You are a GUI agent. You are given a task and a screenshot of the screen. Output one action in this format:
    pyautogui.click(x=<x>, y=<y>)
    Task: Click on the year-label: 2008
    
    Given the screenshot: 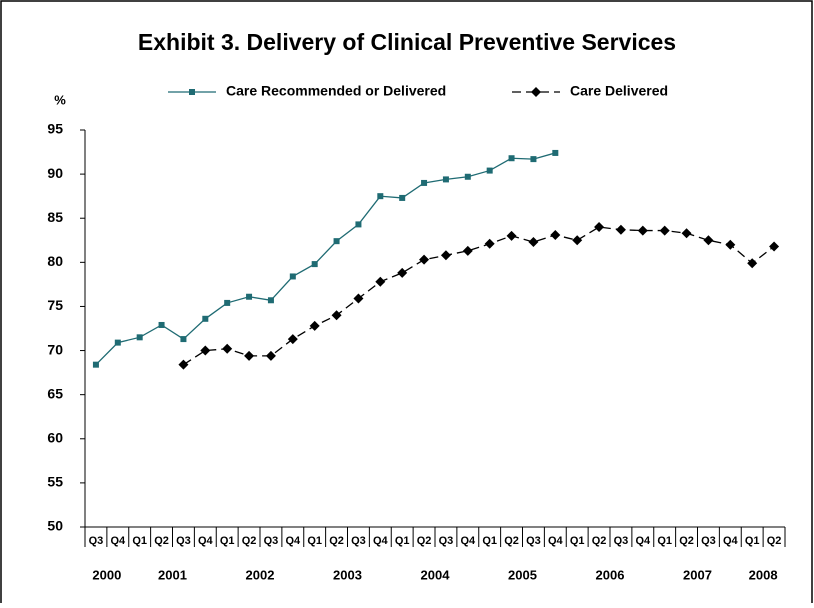 What is the action you would take?
    pyautogui.click(x=763, y=574)
    